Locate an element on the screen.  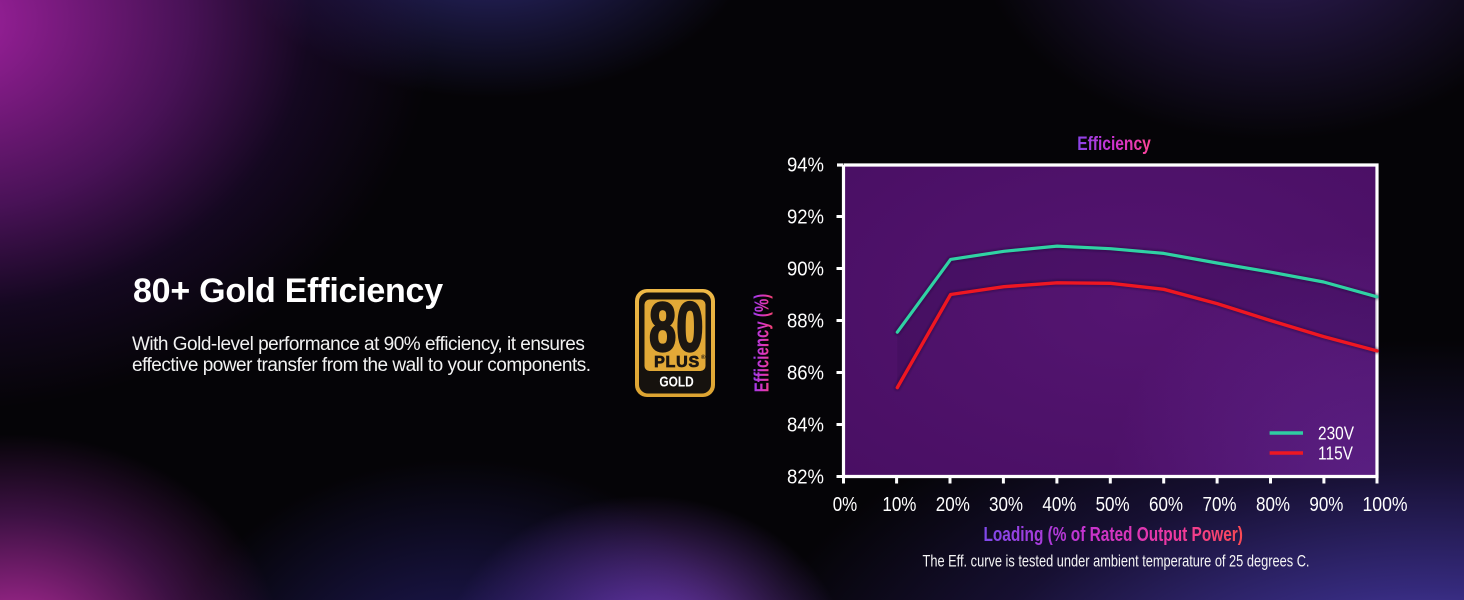
svg-text: Efficiency (%) is located at coordinates (763, 343).